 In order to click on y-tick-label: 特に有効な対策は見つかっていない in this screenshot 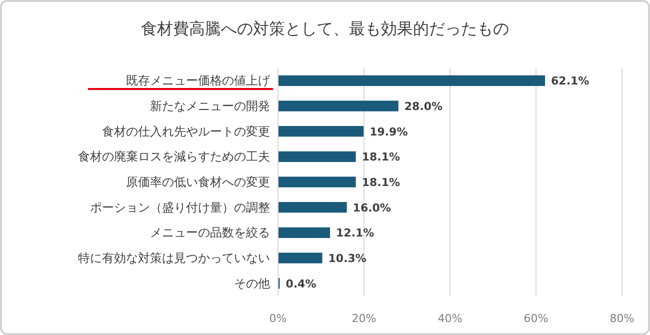, I will do `click(174, 258)`.